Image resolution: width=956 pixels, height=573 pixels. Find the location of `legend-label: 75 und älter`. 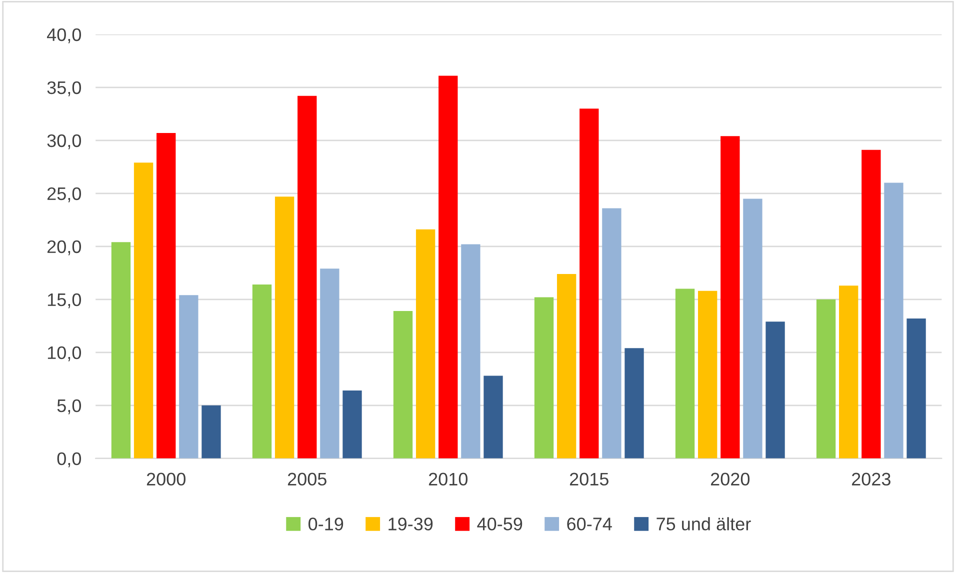

legend-label: 75 und älter is located at coordinates (703, 523).